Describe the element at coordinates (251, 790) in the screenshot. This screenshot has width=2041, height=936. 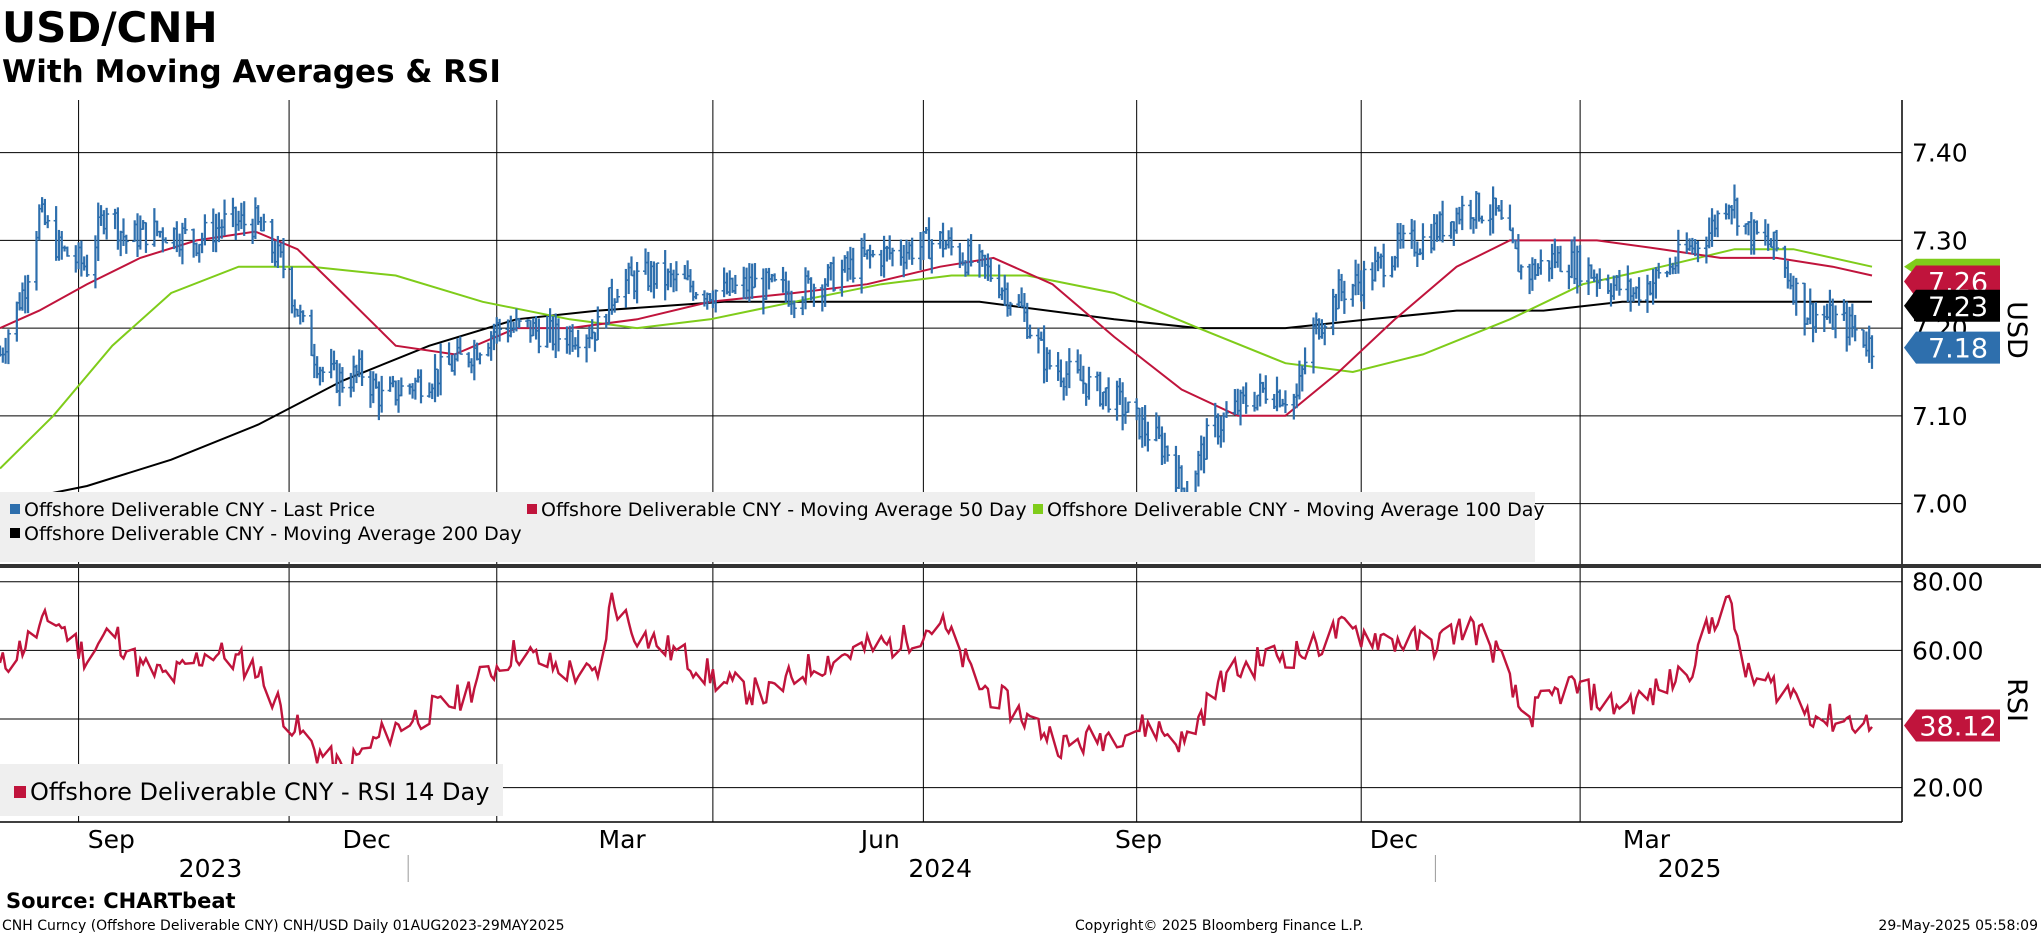
I see `rsi-legend-box` at that location.